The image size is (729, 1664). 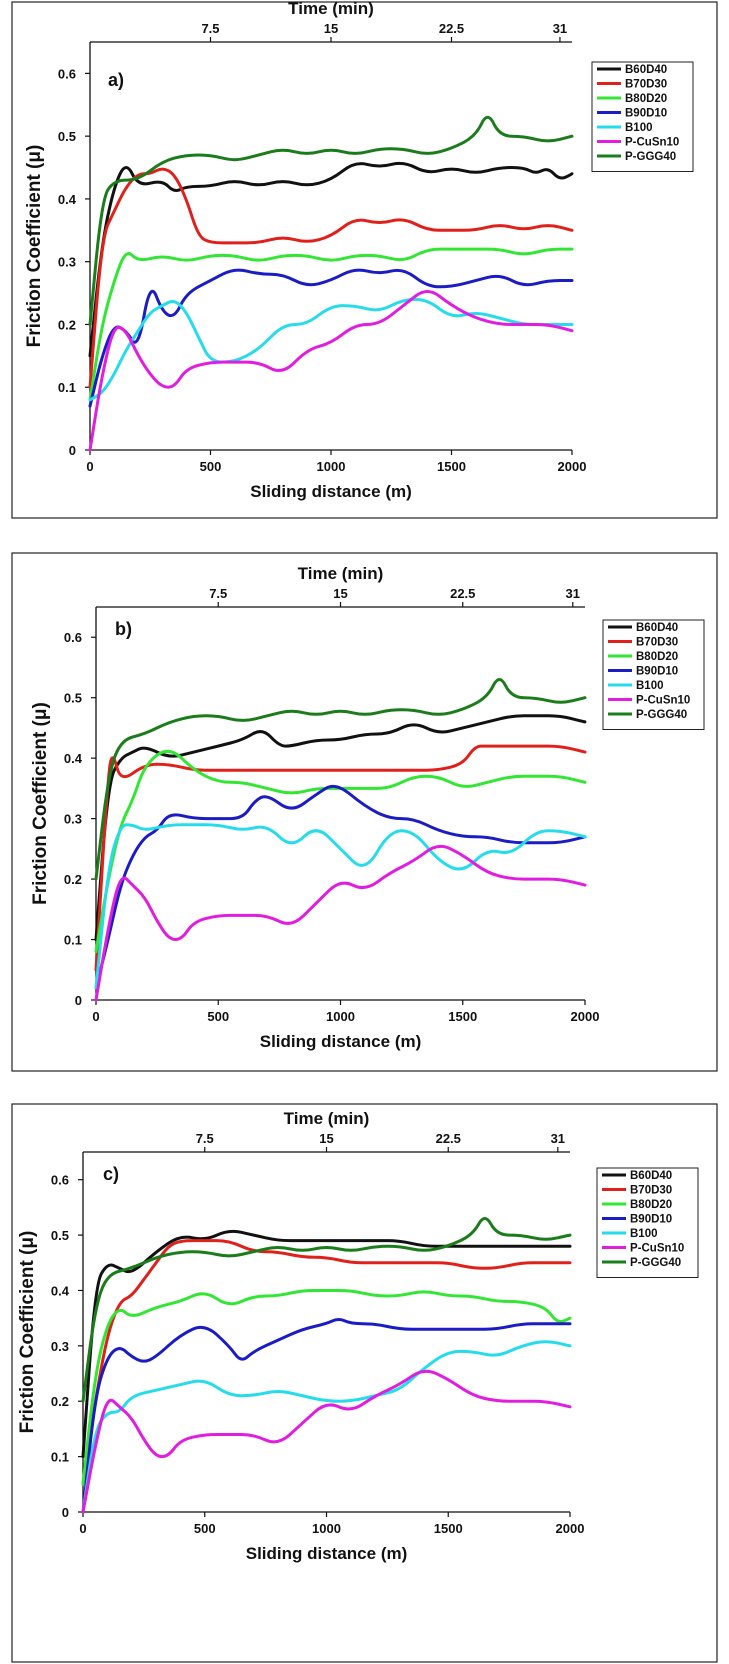 I want to click on panel-label: b), so click(x=123, y=629).